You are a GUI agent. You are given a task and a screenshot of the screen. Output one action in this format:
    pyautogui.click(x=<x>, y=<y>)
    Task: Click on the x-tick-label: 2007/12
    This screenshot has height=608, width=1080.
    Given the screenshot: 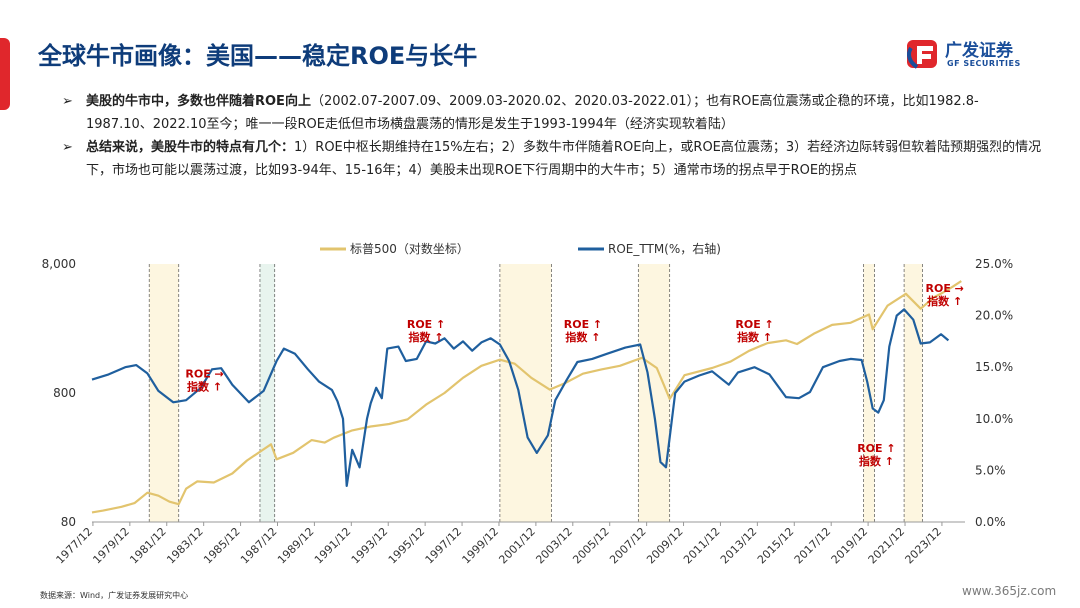 What is the action you would take?
    pyautogui.click(x=628, y=546)
    